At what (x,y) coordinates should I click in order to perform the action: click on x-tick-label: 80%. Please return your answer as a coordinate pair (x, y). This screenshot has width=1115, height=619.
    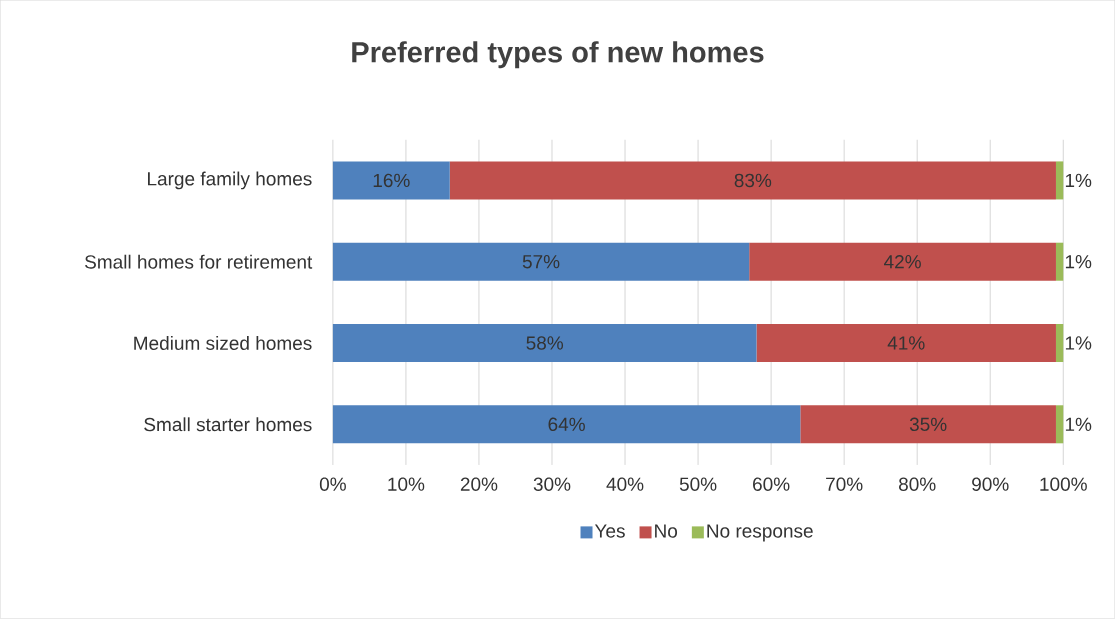
    Looking at the image, I should click on (917, 484).